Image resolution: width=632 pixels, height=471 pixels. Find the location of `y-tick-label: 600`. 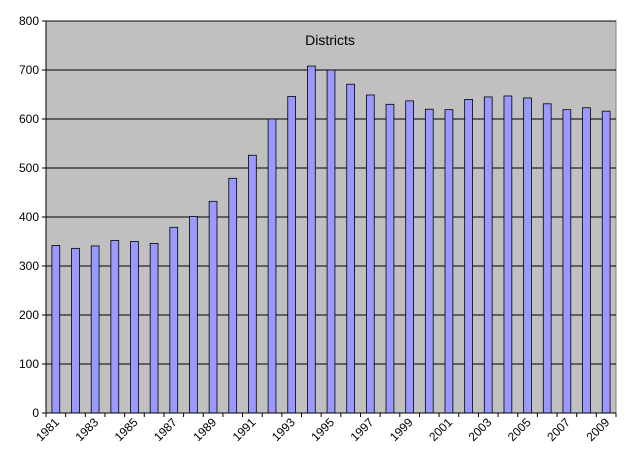

y-tick-label: 600 is located at coordinates (29, 119).